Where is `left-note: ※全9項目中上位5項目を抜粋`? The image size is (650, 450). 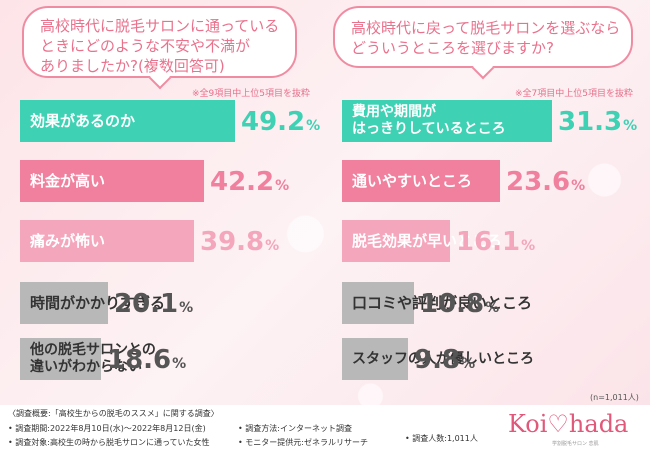 left-note: ※全9項目中上位5項目を抜粋 is located at coordinates (251, 94).